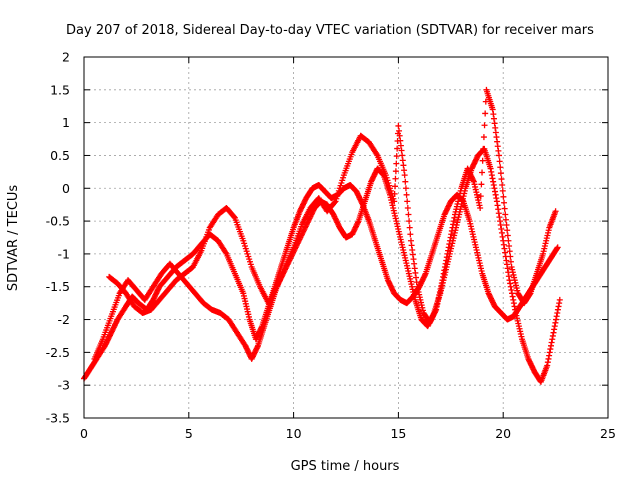  Describe the element at coordinates (60, 155) in the screenshot. I see `y-tick-label: 0.5` at that location.